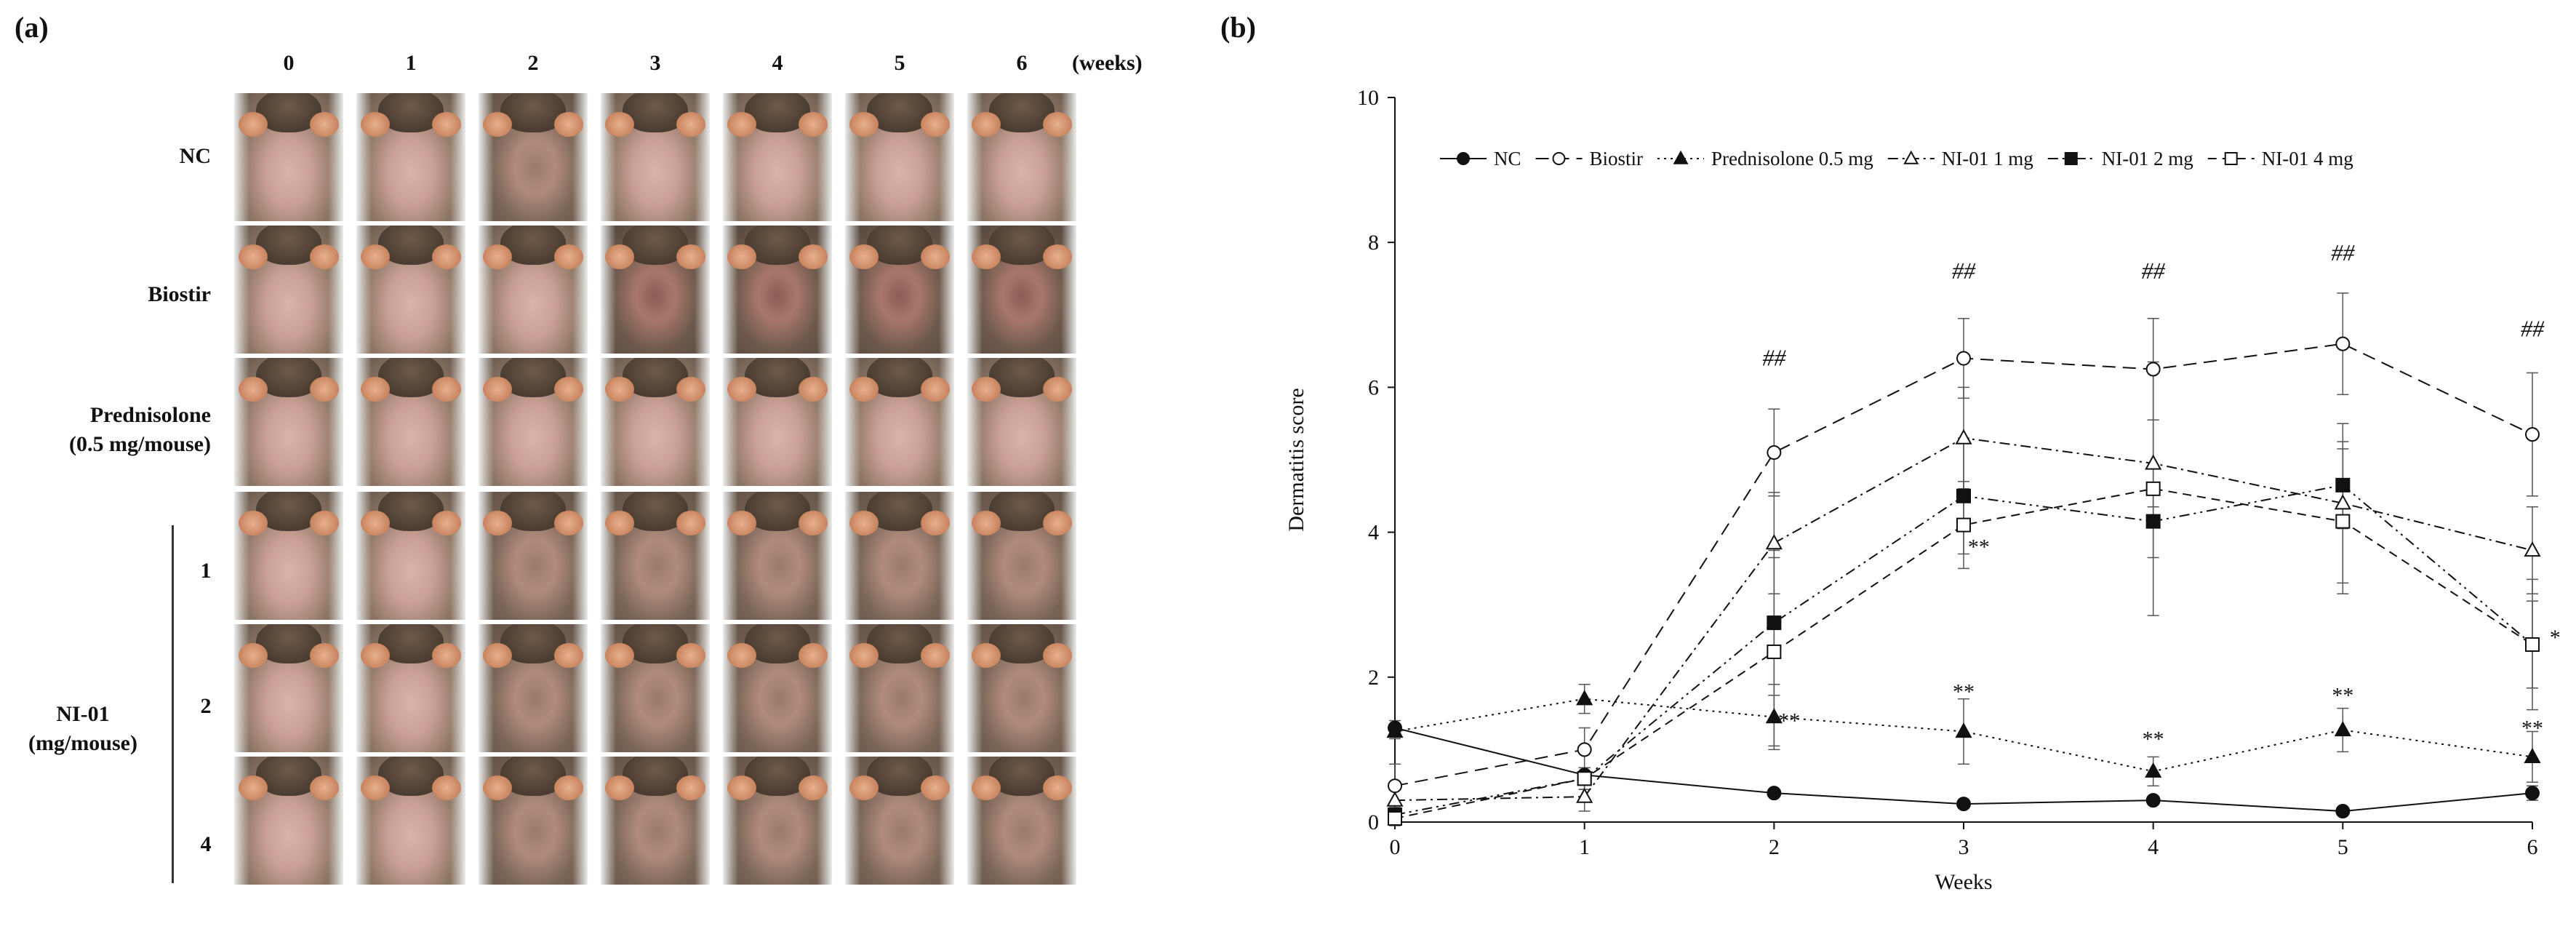 The height and width of the screenshot is (929, 2576). What do you see at coordinates (1373, 822) in the screenshot?
I see `y-tick-label: 0` at bounding box center [1373, 822].